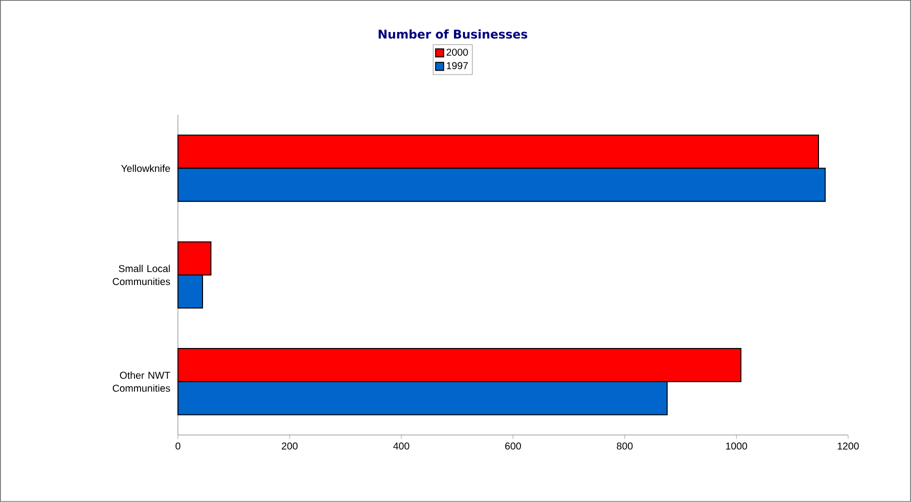 The height and width of the screenshot is (502, 911). What do you see at coordinates (290, 446) in the screenshot?
I see `x-tick-label: 200` at bounding box center [290, 446].